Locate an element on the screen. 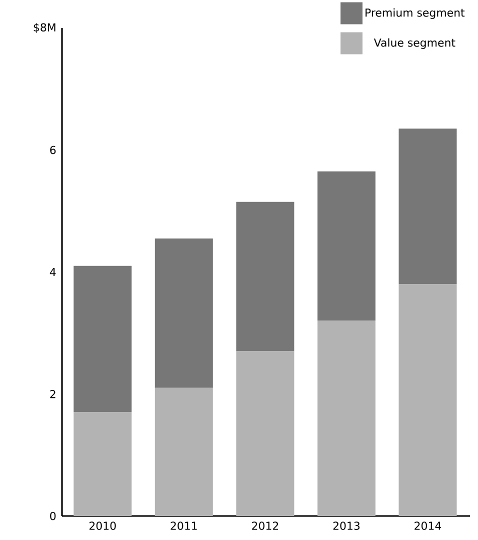 This screenshot has width=478, height=540. y-tick-label: $8M is located at coordinates (45, 28).